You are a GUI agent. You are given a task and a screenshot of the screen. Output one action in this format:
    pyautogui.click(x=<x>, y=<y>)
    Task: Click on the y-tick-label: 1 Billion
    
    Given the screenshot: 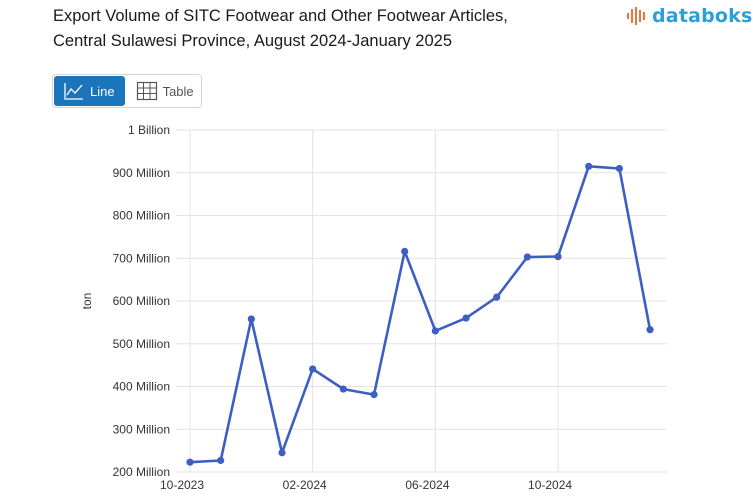 What is the action you would take?
    pyautogui.click(x=149, y=130)
    